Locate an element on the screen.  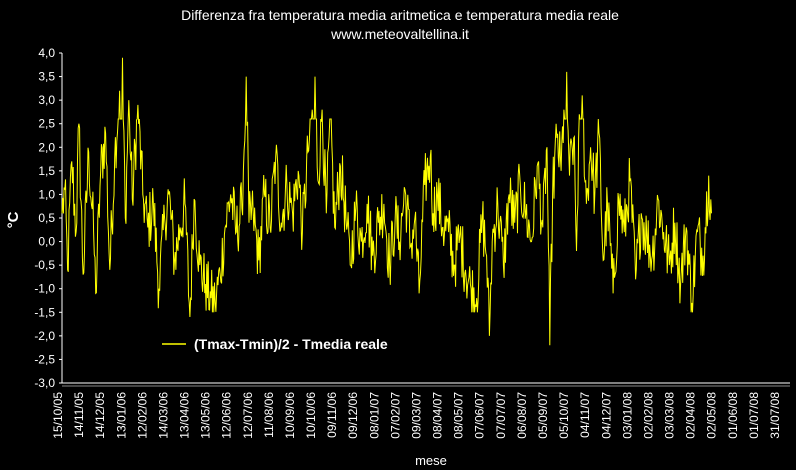
x-tick-label: 02/04/08 is located at coordinates (691, 415).